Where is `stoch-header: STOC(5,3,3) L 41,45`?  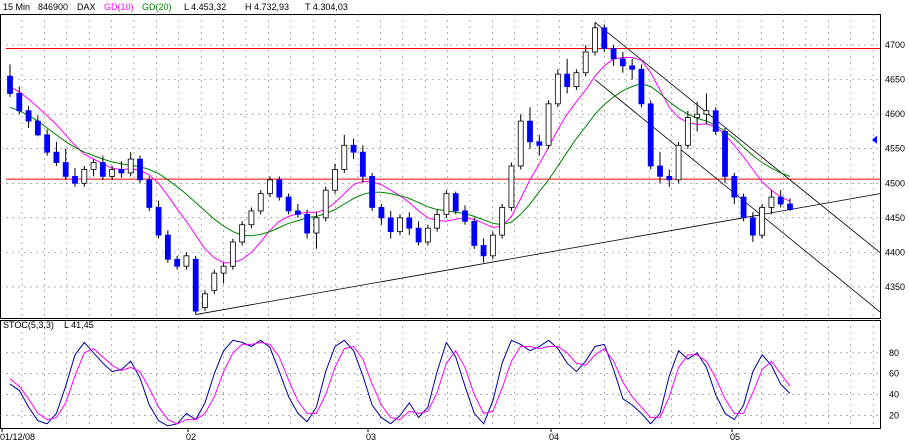 stoch-header: STOC(5,3,3) L 41,45 is located at coordinates (48, 325).